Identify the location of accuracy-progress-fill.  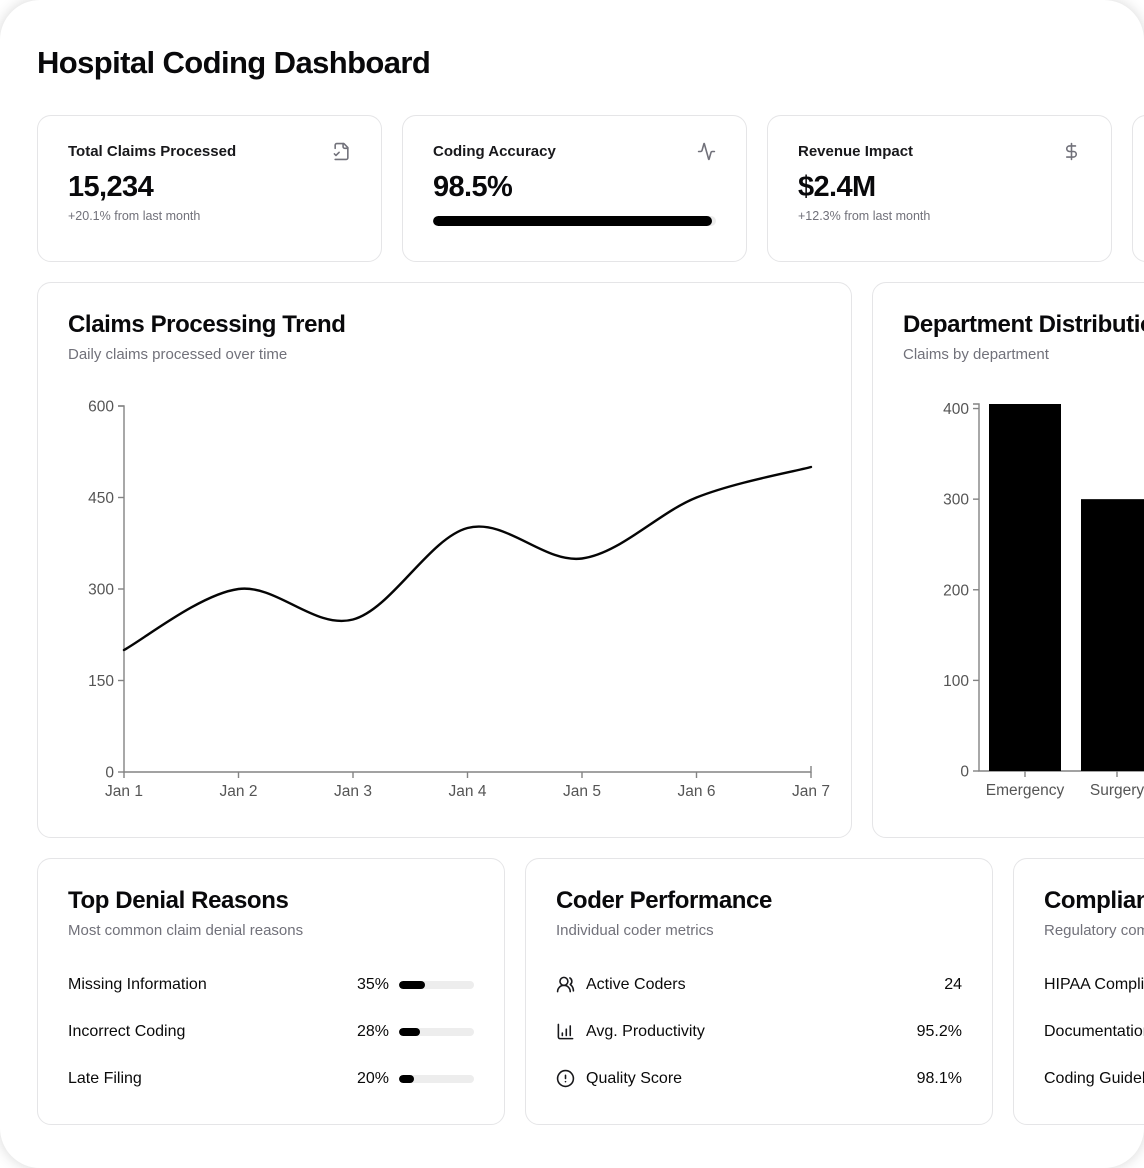
(572, 221).